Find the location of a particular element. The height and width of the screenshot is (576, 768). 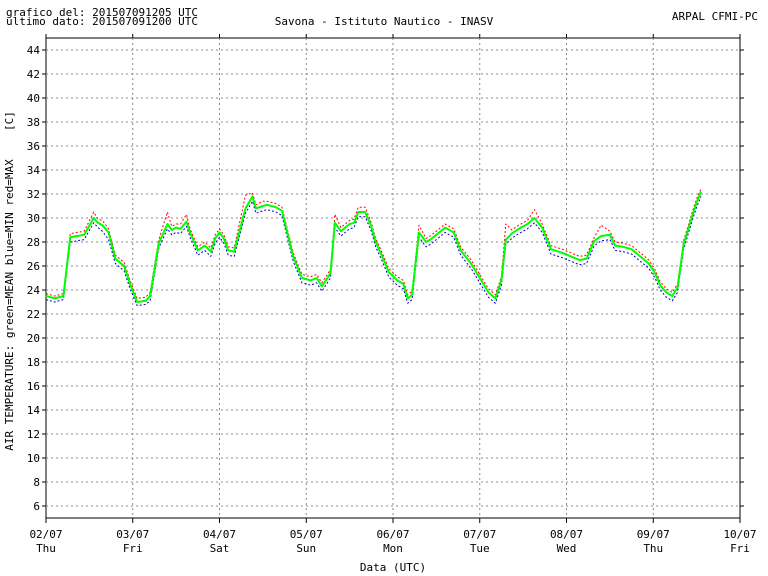

y-tick-label: 30 is located at coordinates (33, 218).